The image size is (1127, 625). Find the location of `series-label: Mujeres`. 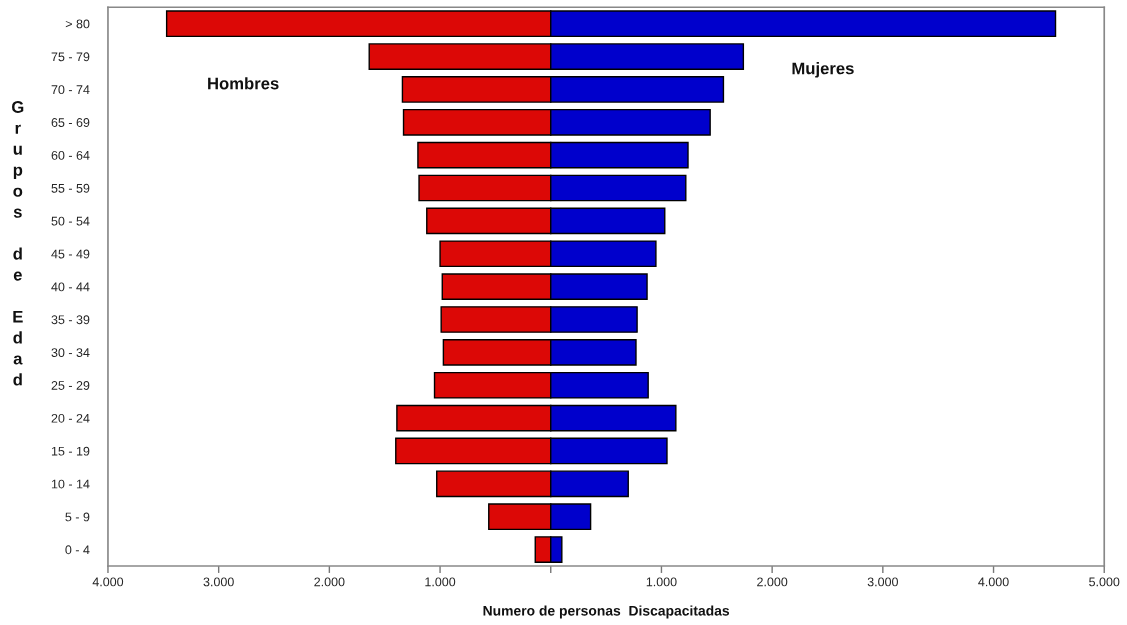

series-label: Mujeres is located at coordinates (823, 70).